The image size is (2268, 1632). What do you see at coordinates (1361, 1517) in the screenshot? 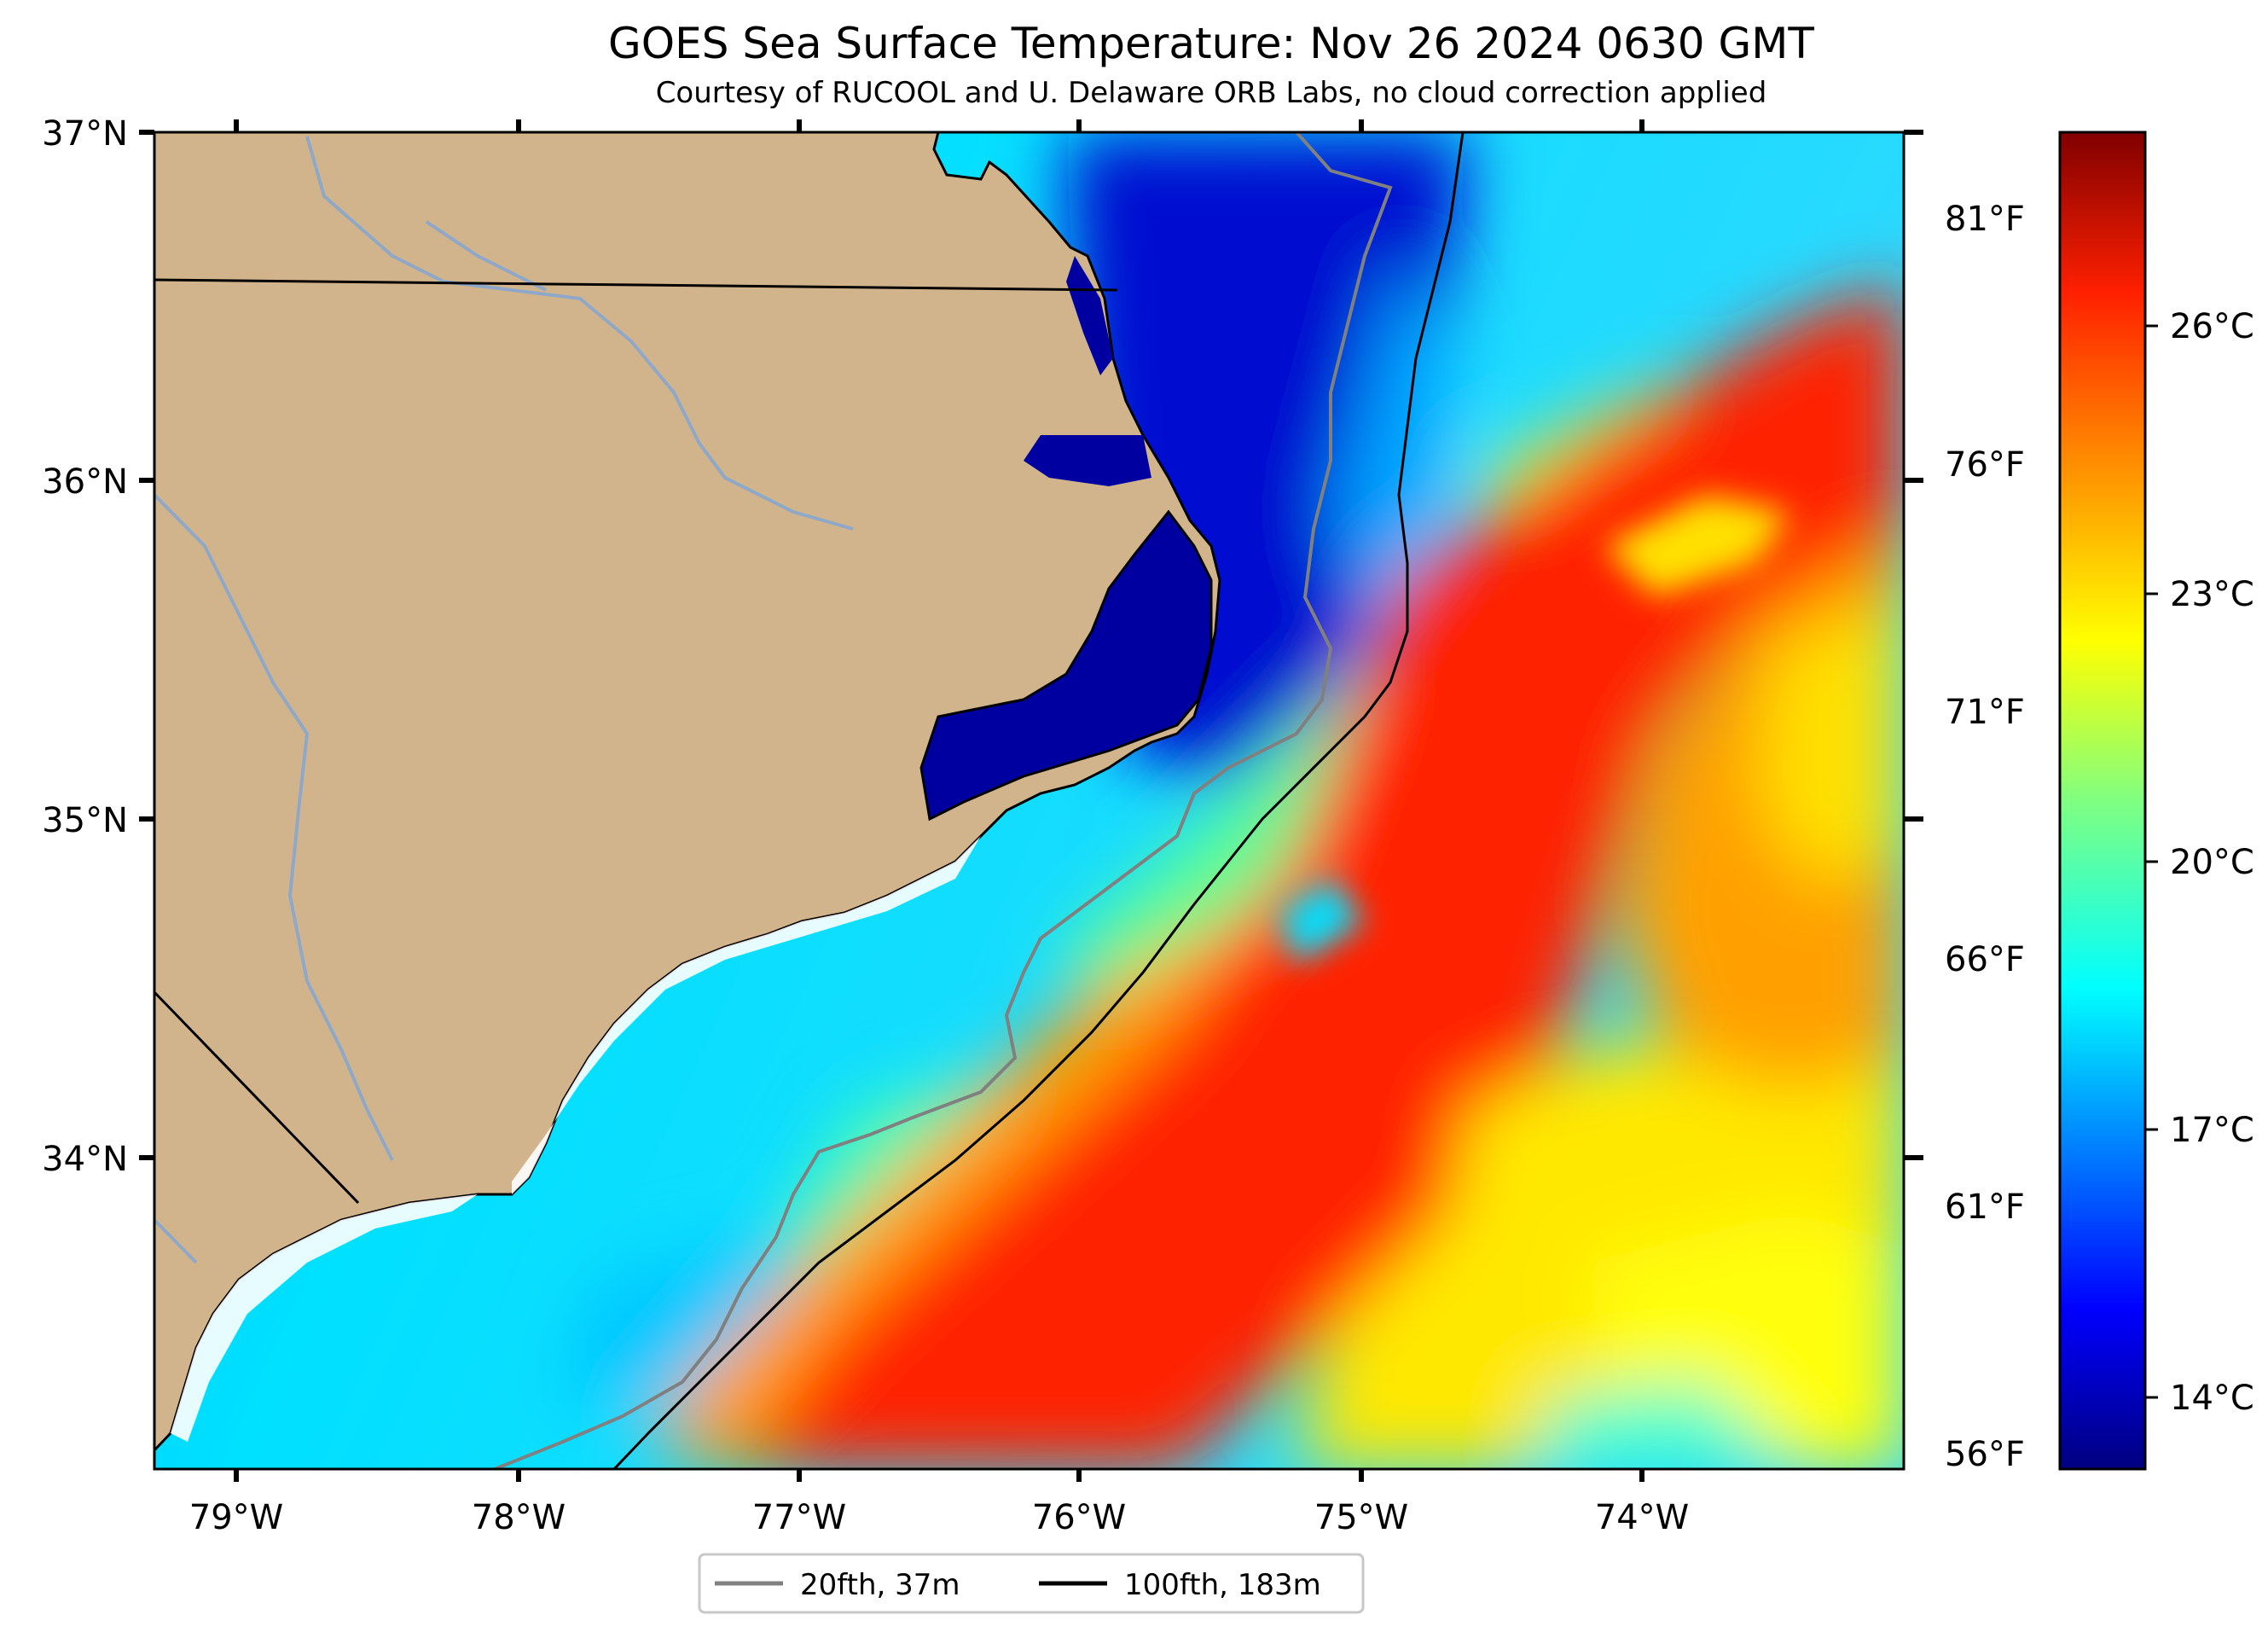
I see `lon-label-75: 75°W` at bounding box center [1361, 1517].